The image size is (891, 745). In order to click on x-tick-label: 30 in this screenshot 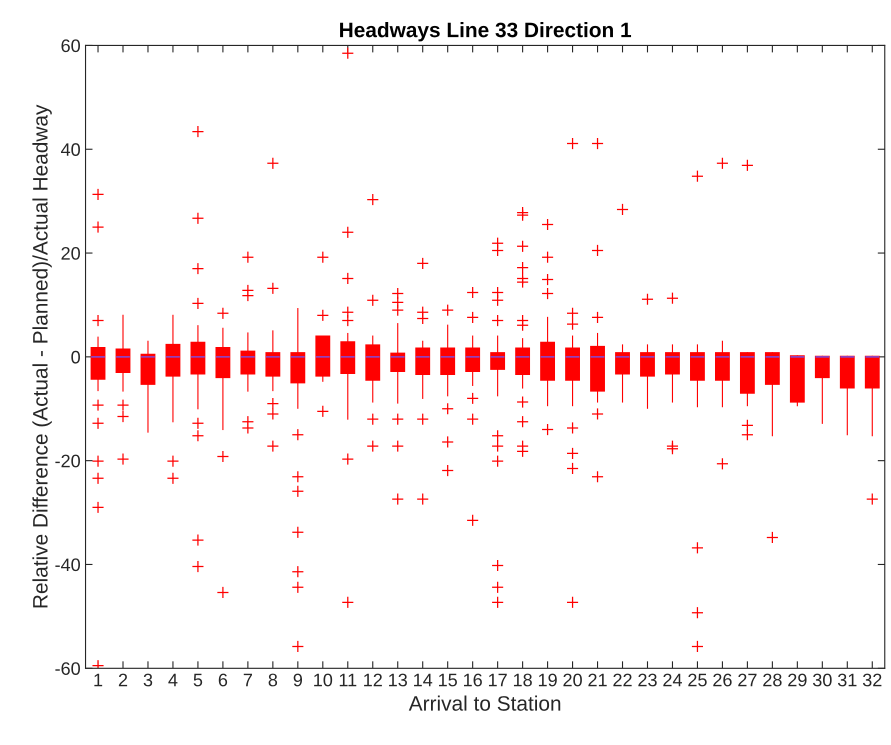, I will do `click(822, 680)`.